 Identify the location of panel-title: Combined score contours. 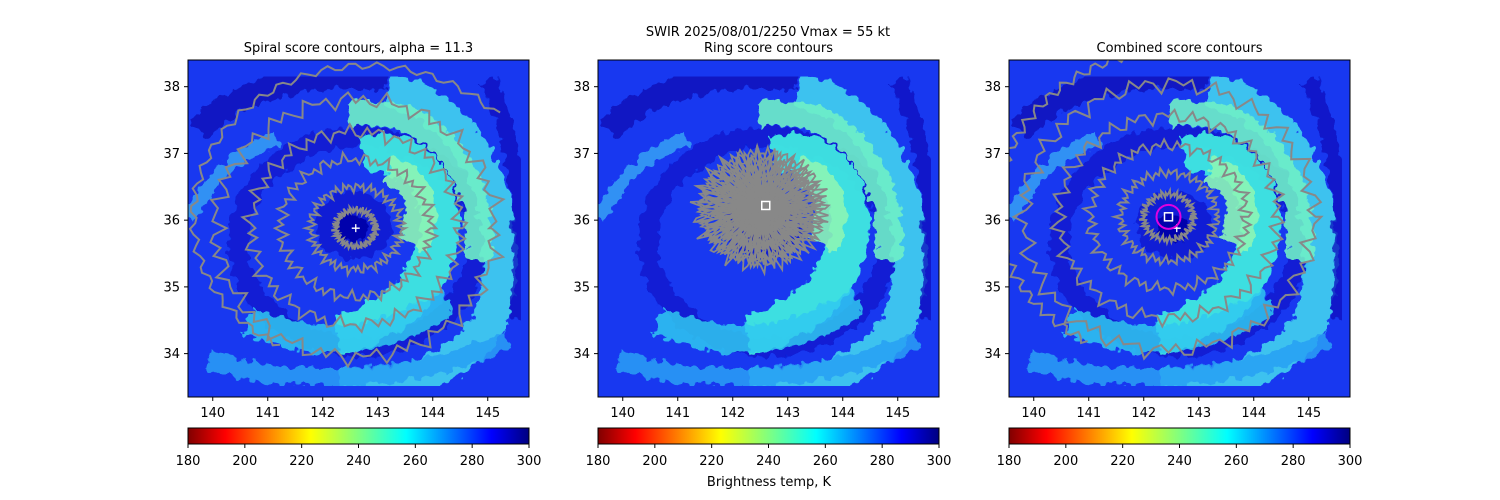
(1180, 48).